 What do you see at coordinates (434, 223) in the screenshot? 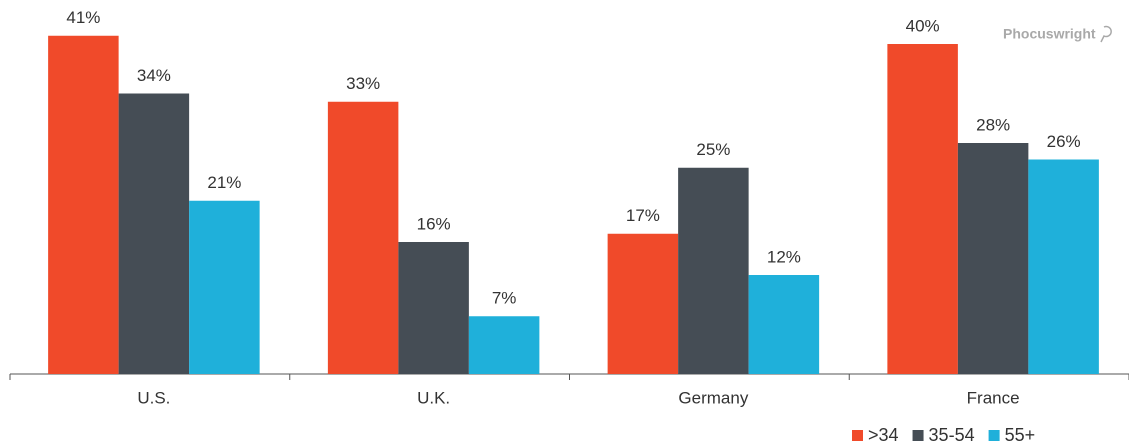
I see `value-label: 16%` at bounding box center [434, 223].